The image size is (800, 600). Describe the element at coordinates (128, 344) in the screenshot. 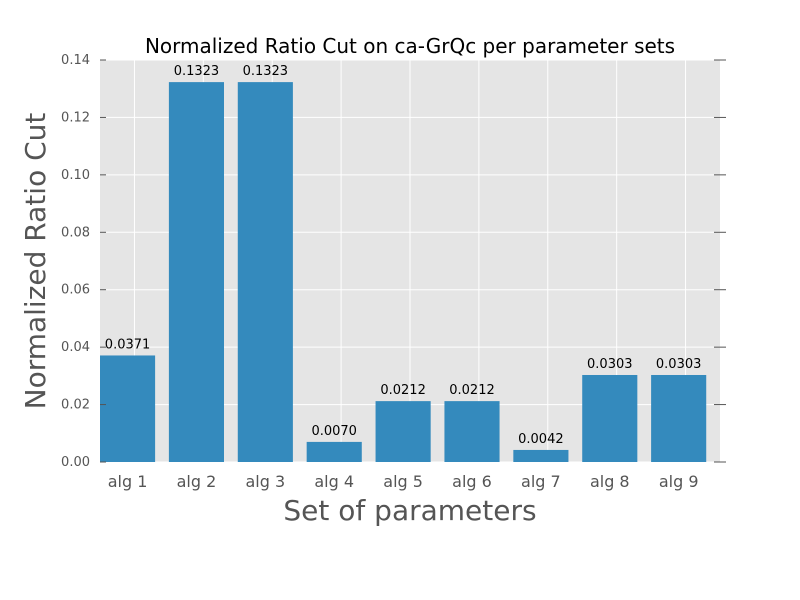

I see `bar-value-label-1: 0.0371` at that location.